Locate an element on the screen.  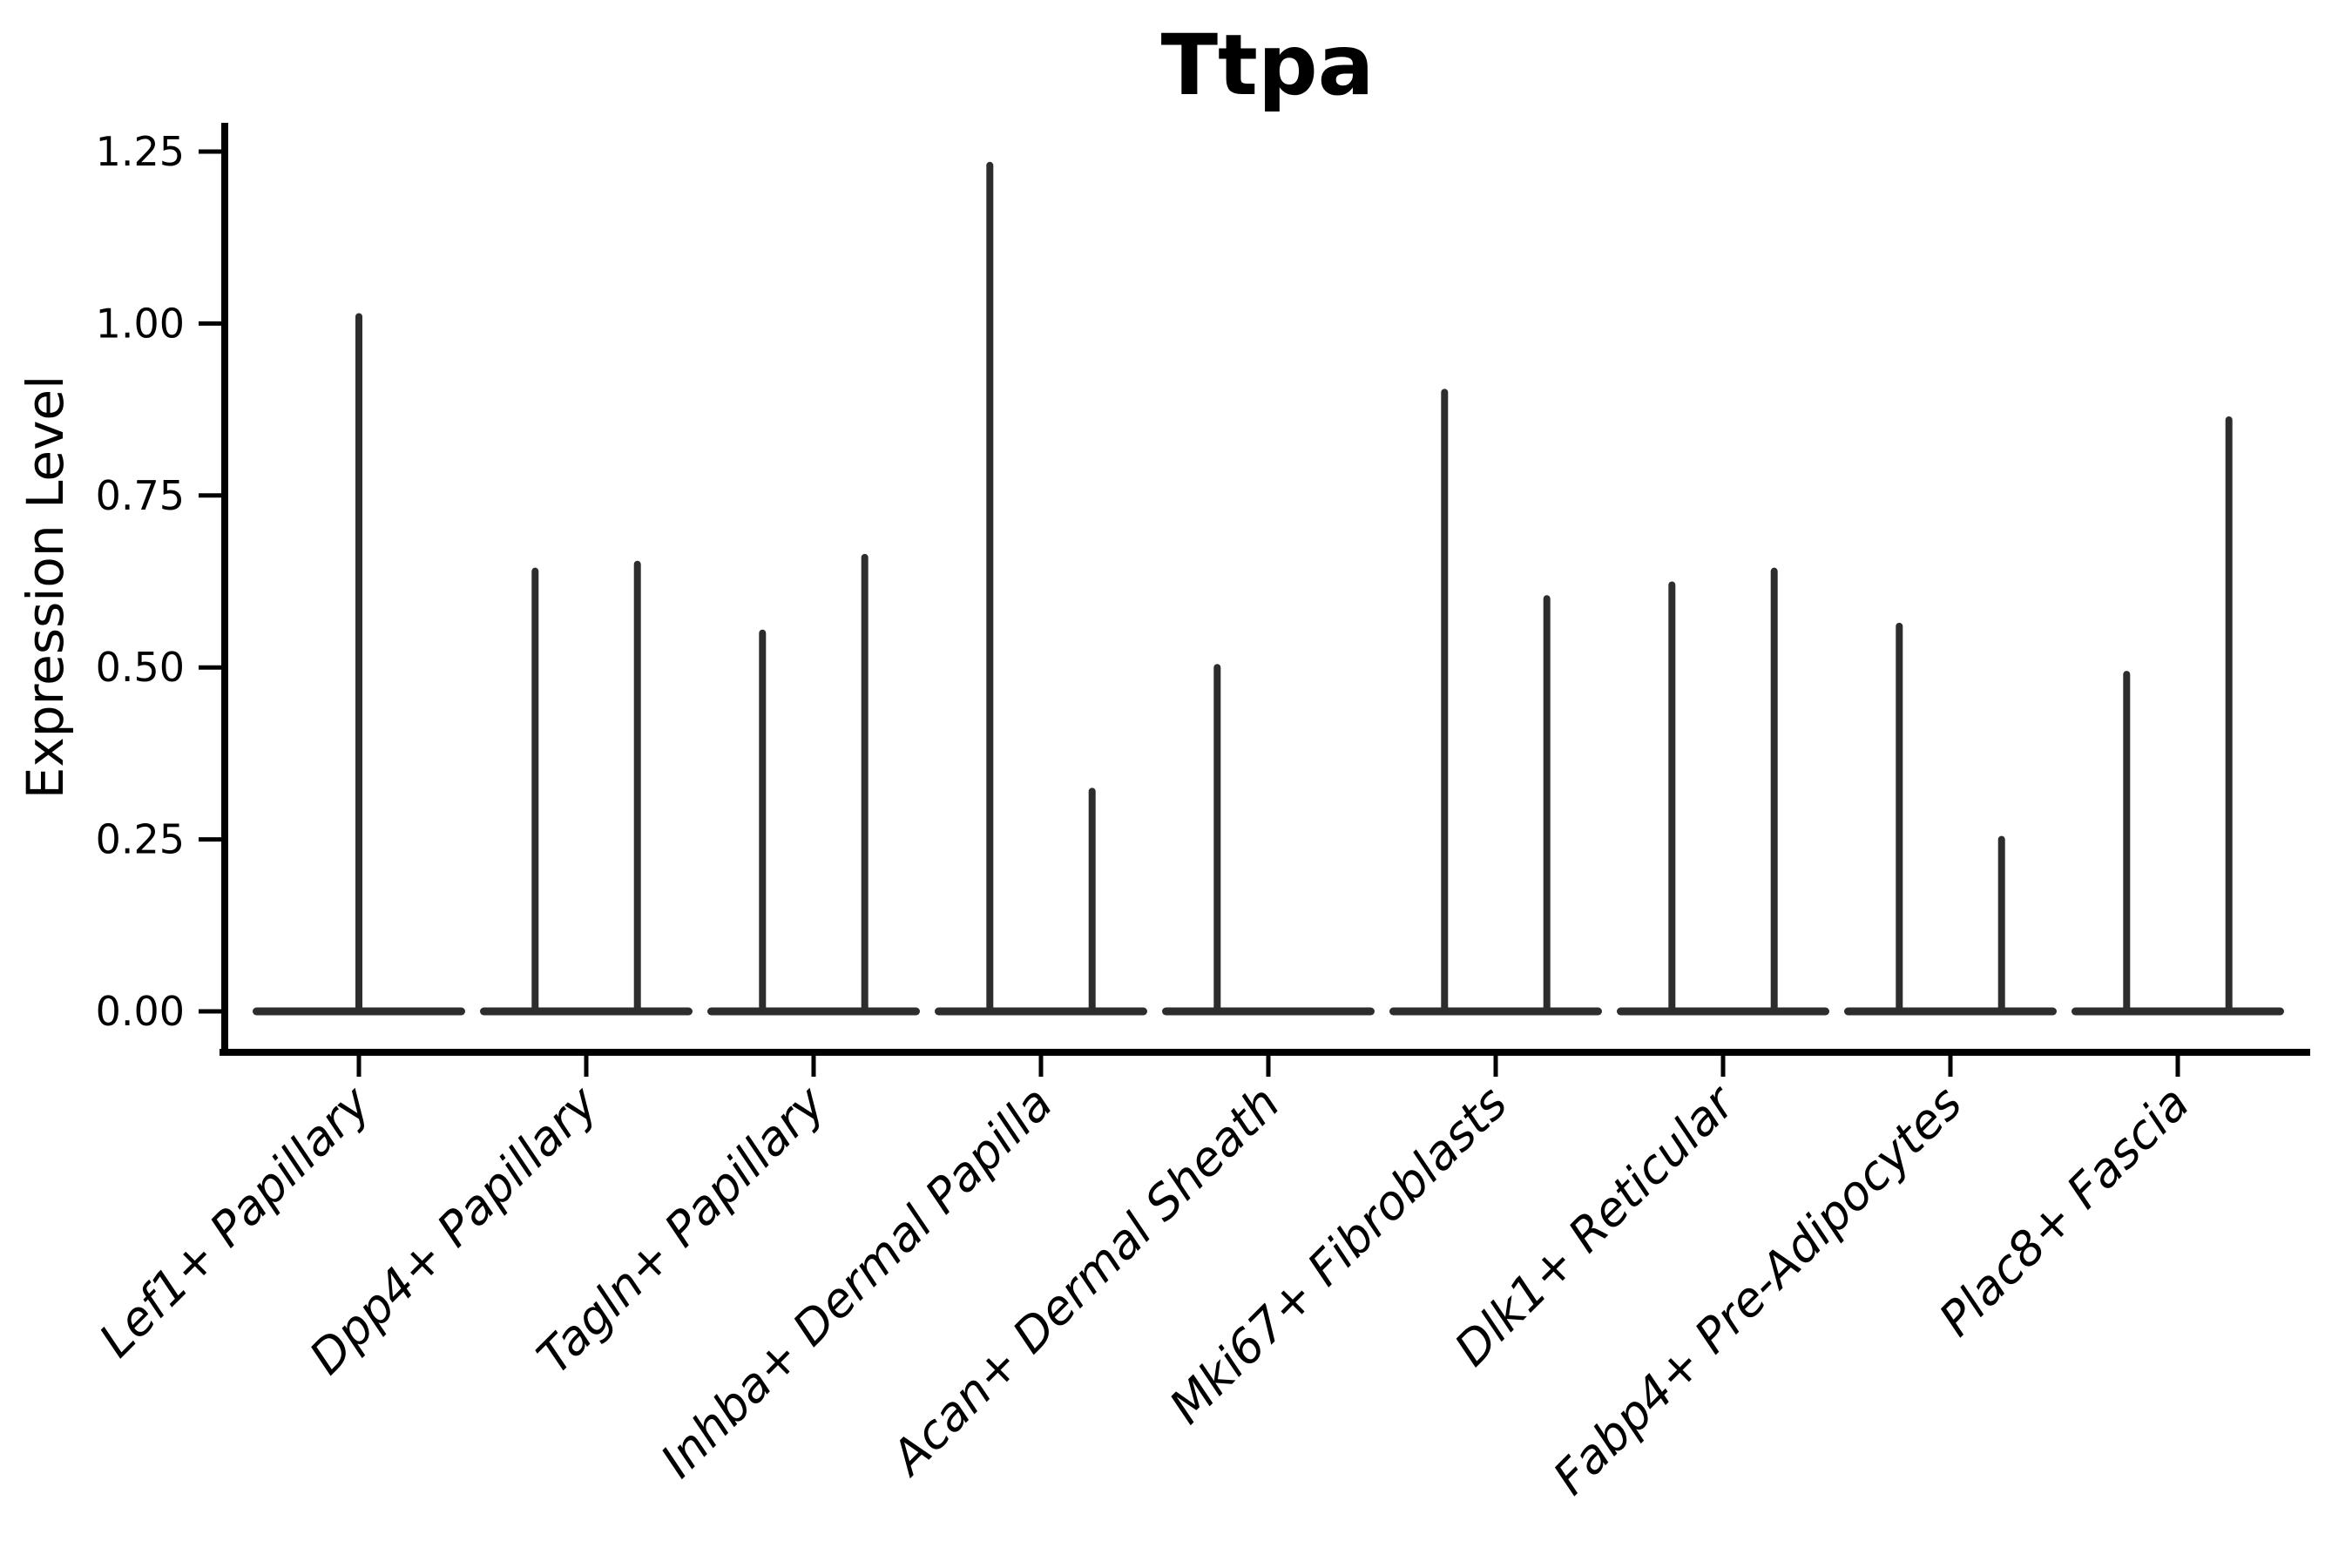
chart-title: Ttpa is located at coordinates (1268, 66).